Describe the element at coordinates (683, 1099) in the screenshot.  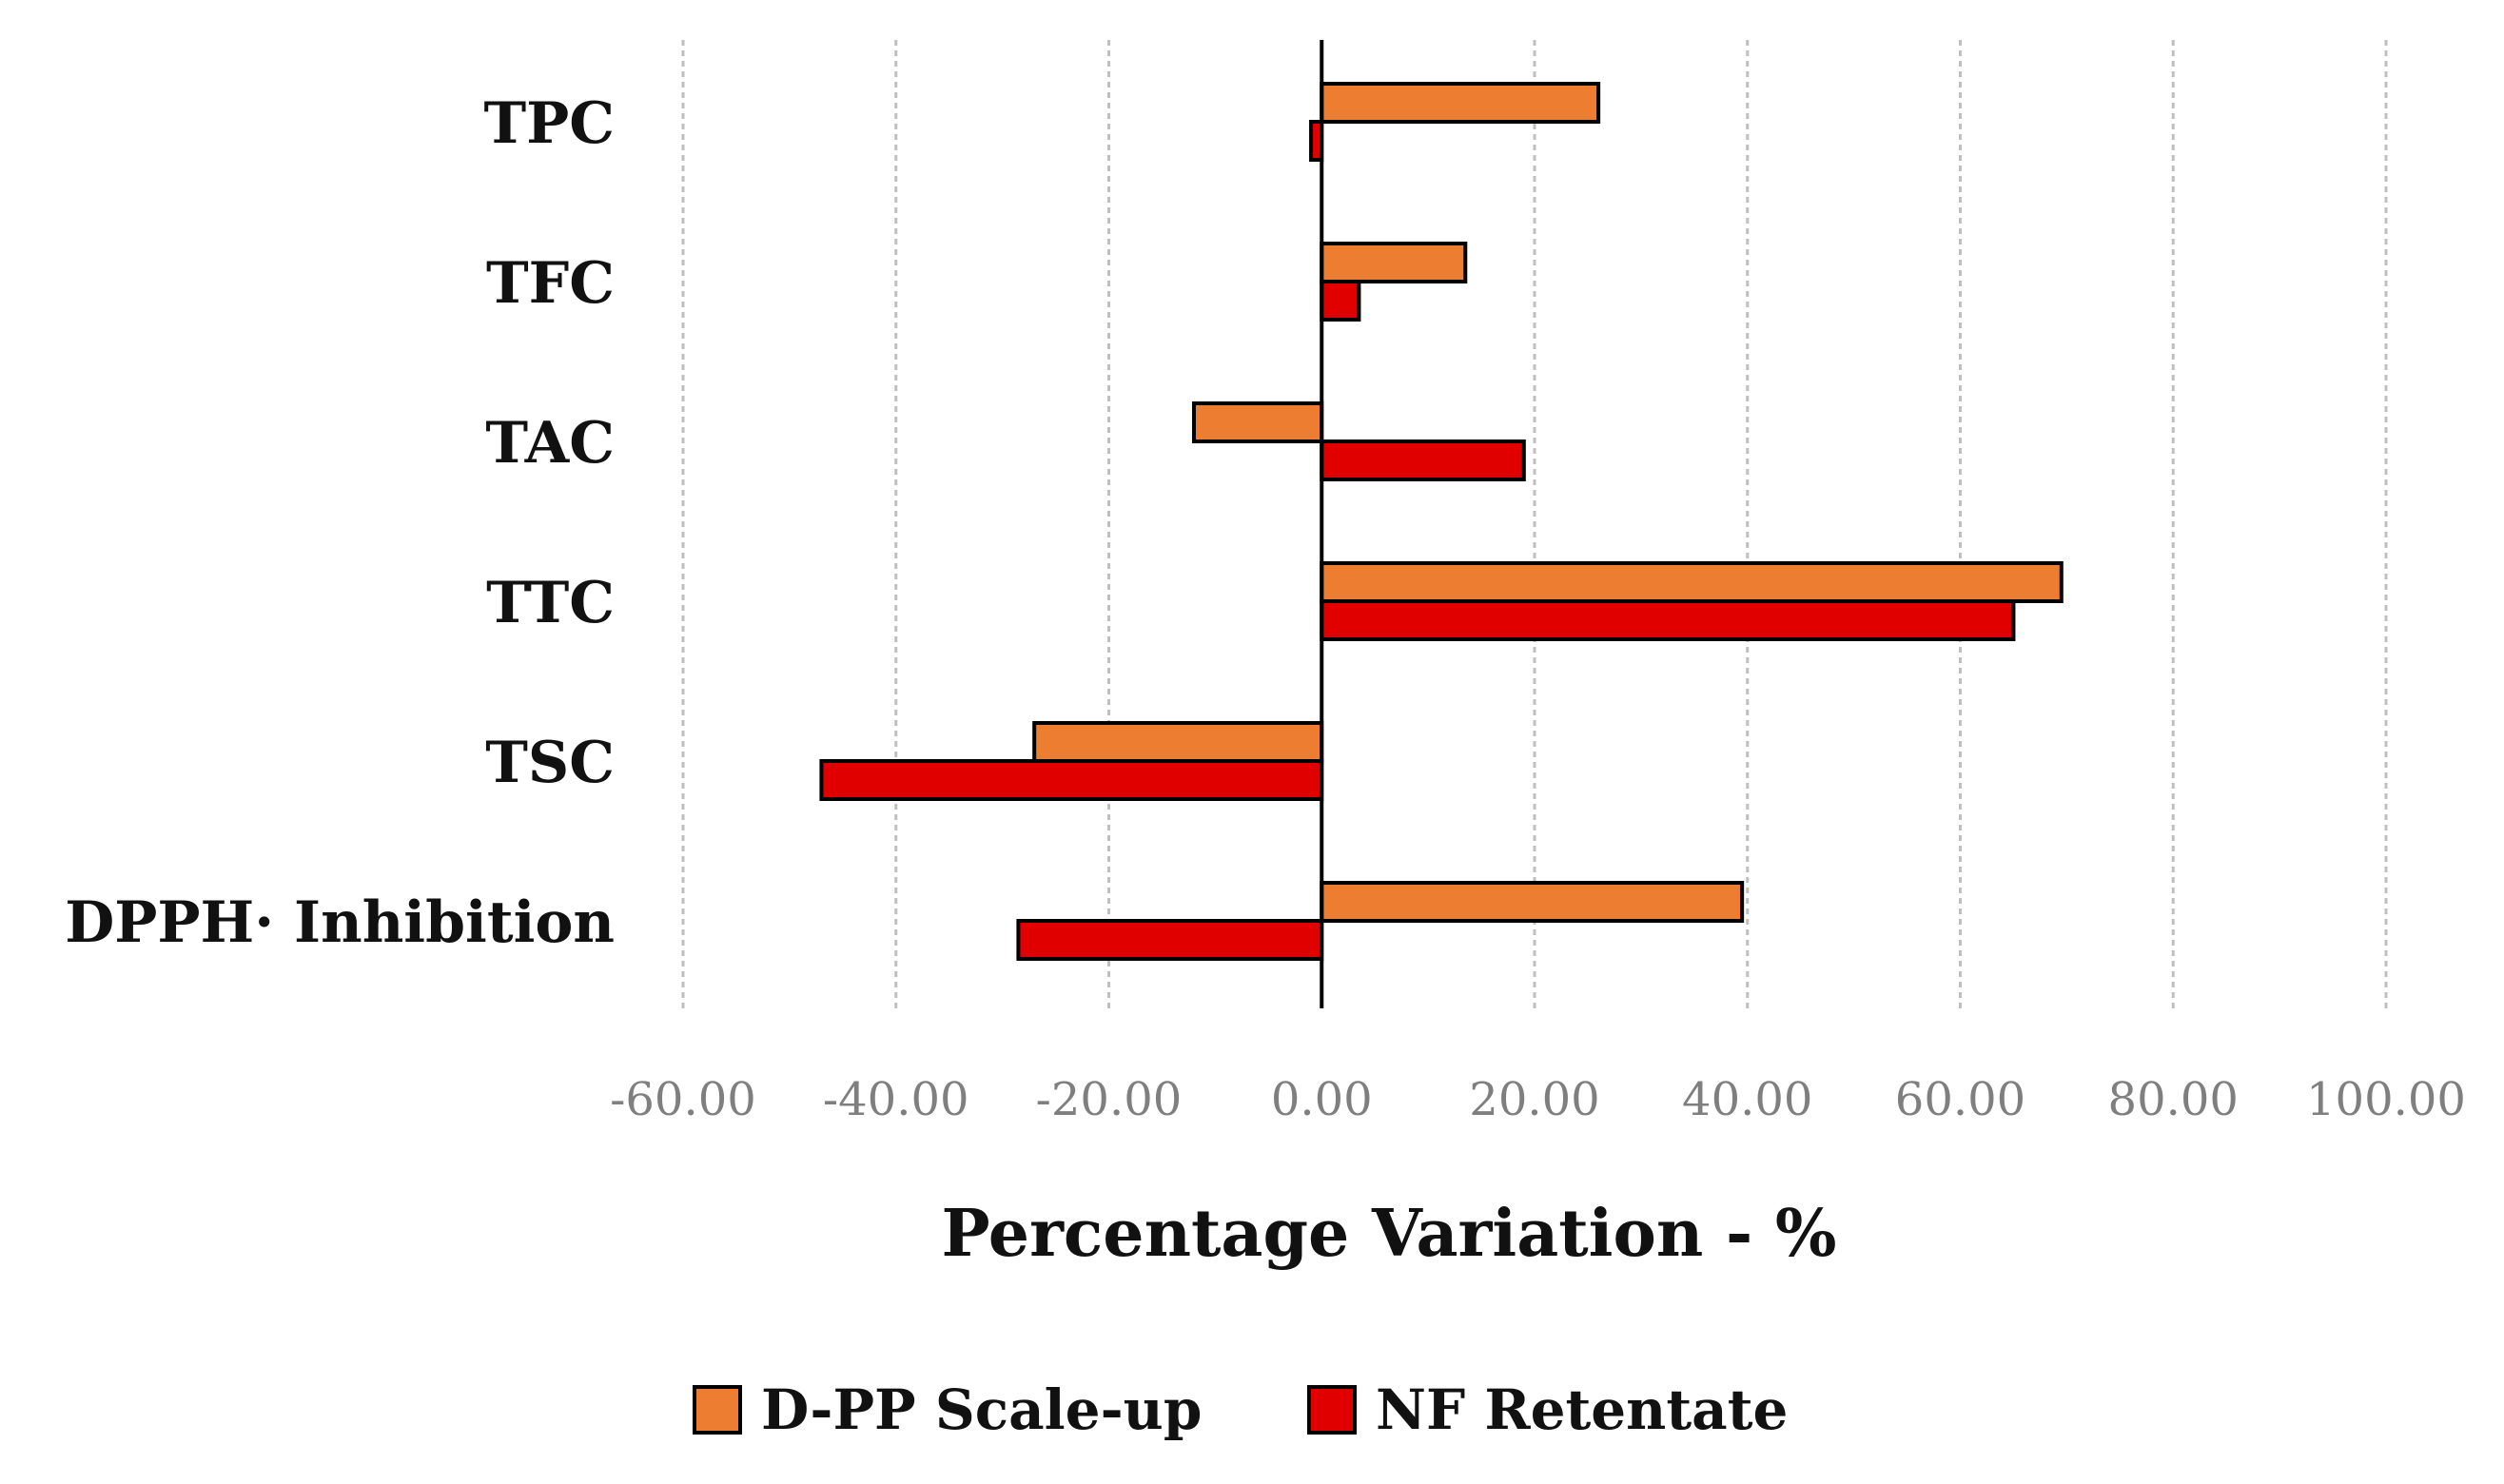
I see `x-tick-label: -60.00` at that location.